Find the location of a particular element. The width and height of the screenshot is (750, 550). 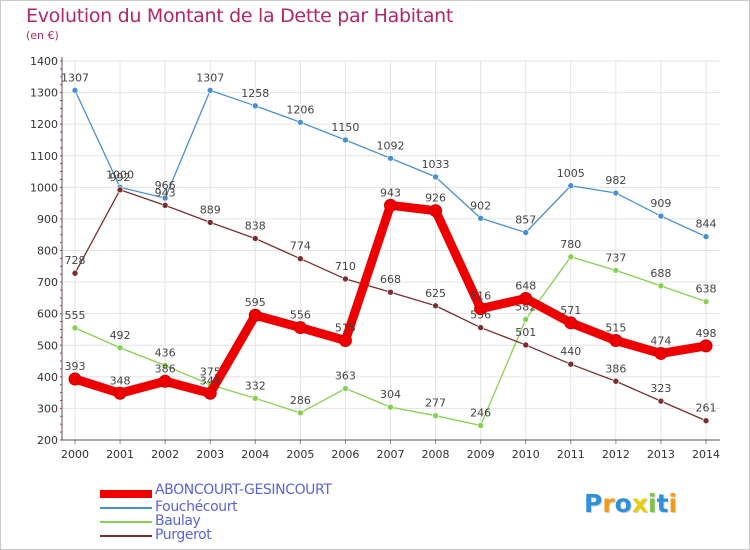

data-label-fouch-court: 909 is located at coordinates (660, 203).